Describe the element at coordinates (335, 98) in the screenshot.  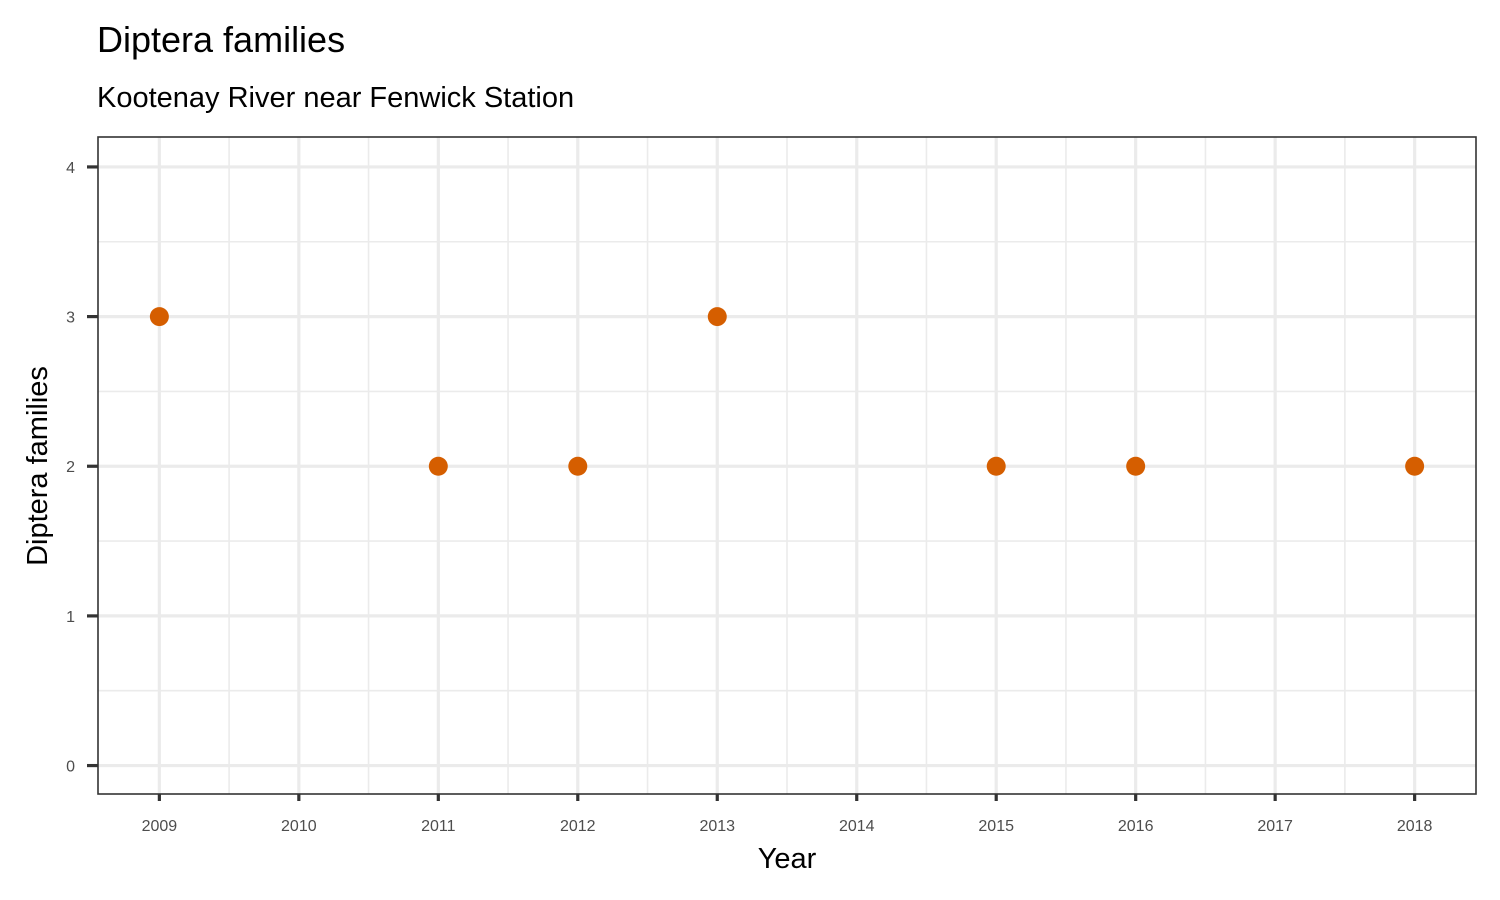
I see `chart-subtitle: Kootenay River near Fenwick Station` at that location.